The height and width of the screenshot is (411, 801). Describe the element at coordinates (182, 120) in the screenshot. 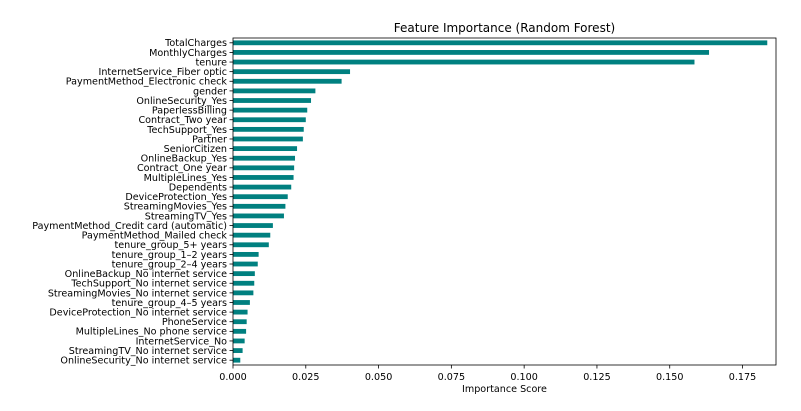

I see `category-label: Contract_Two year` at that location.